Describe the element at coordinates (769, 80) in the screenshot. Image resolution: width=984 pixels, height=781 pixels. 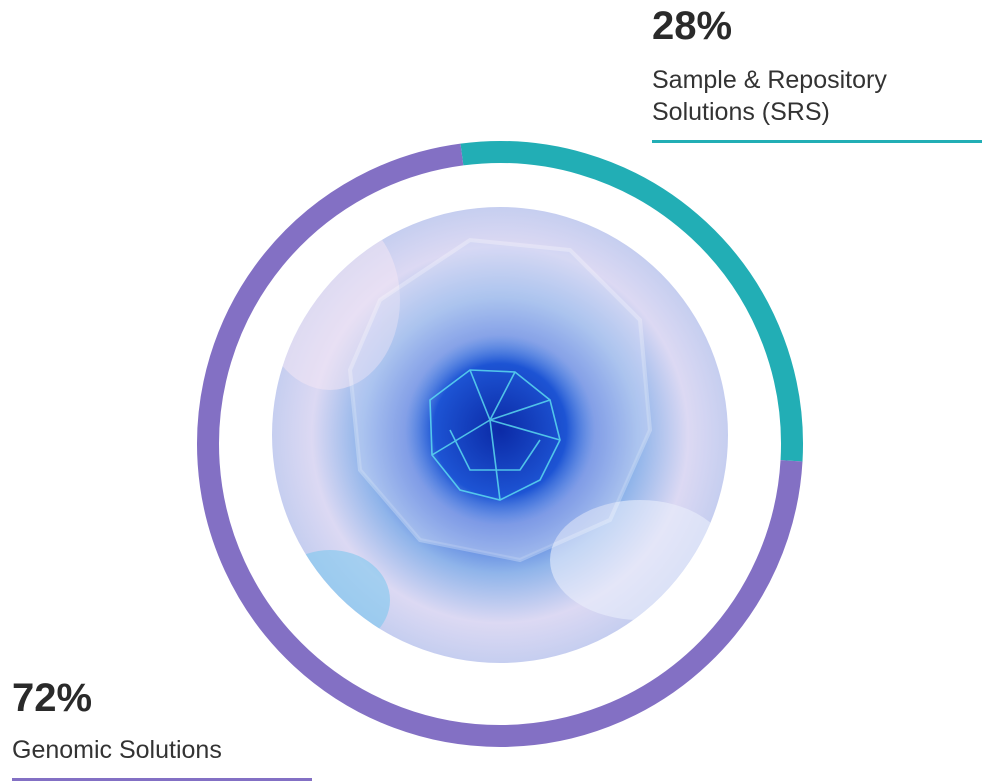
I see `srs-label-line1: Sample & Repository` at that location.